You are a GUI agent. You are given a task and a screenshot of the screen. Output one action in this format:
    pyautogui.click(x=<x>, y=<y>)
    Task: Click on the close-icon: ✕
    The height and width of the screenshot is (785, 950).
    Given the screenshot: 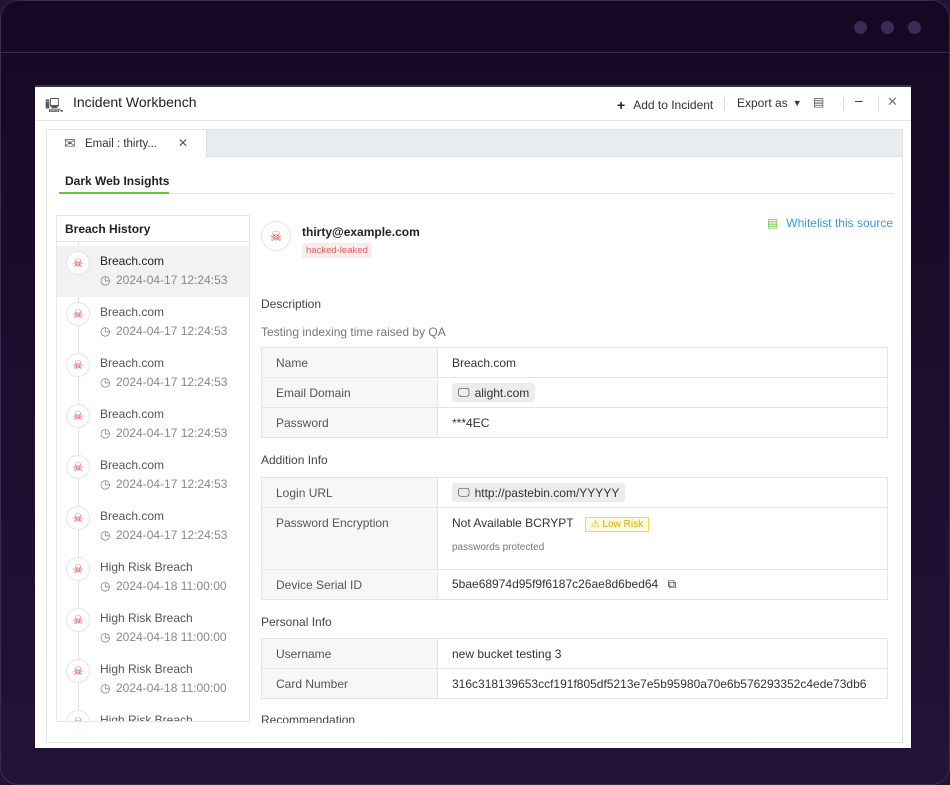 What is the action you would take?
    pyautogui.click(x=892, y=101)
    